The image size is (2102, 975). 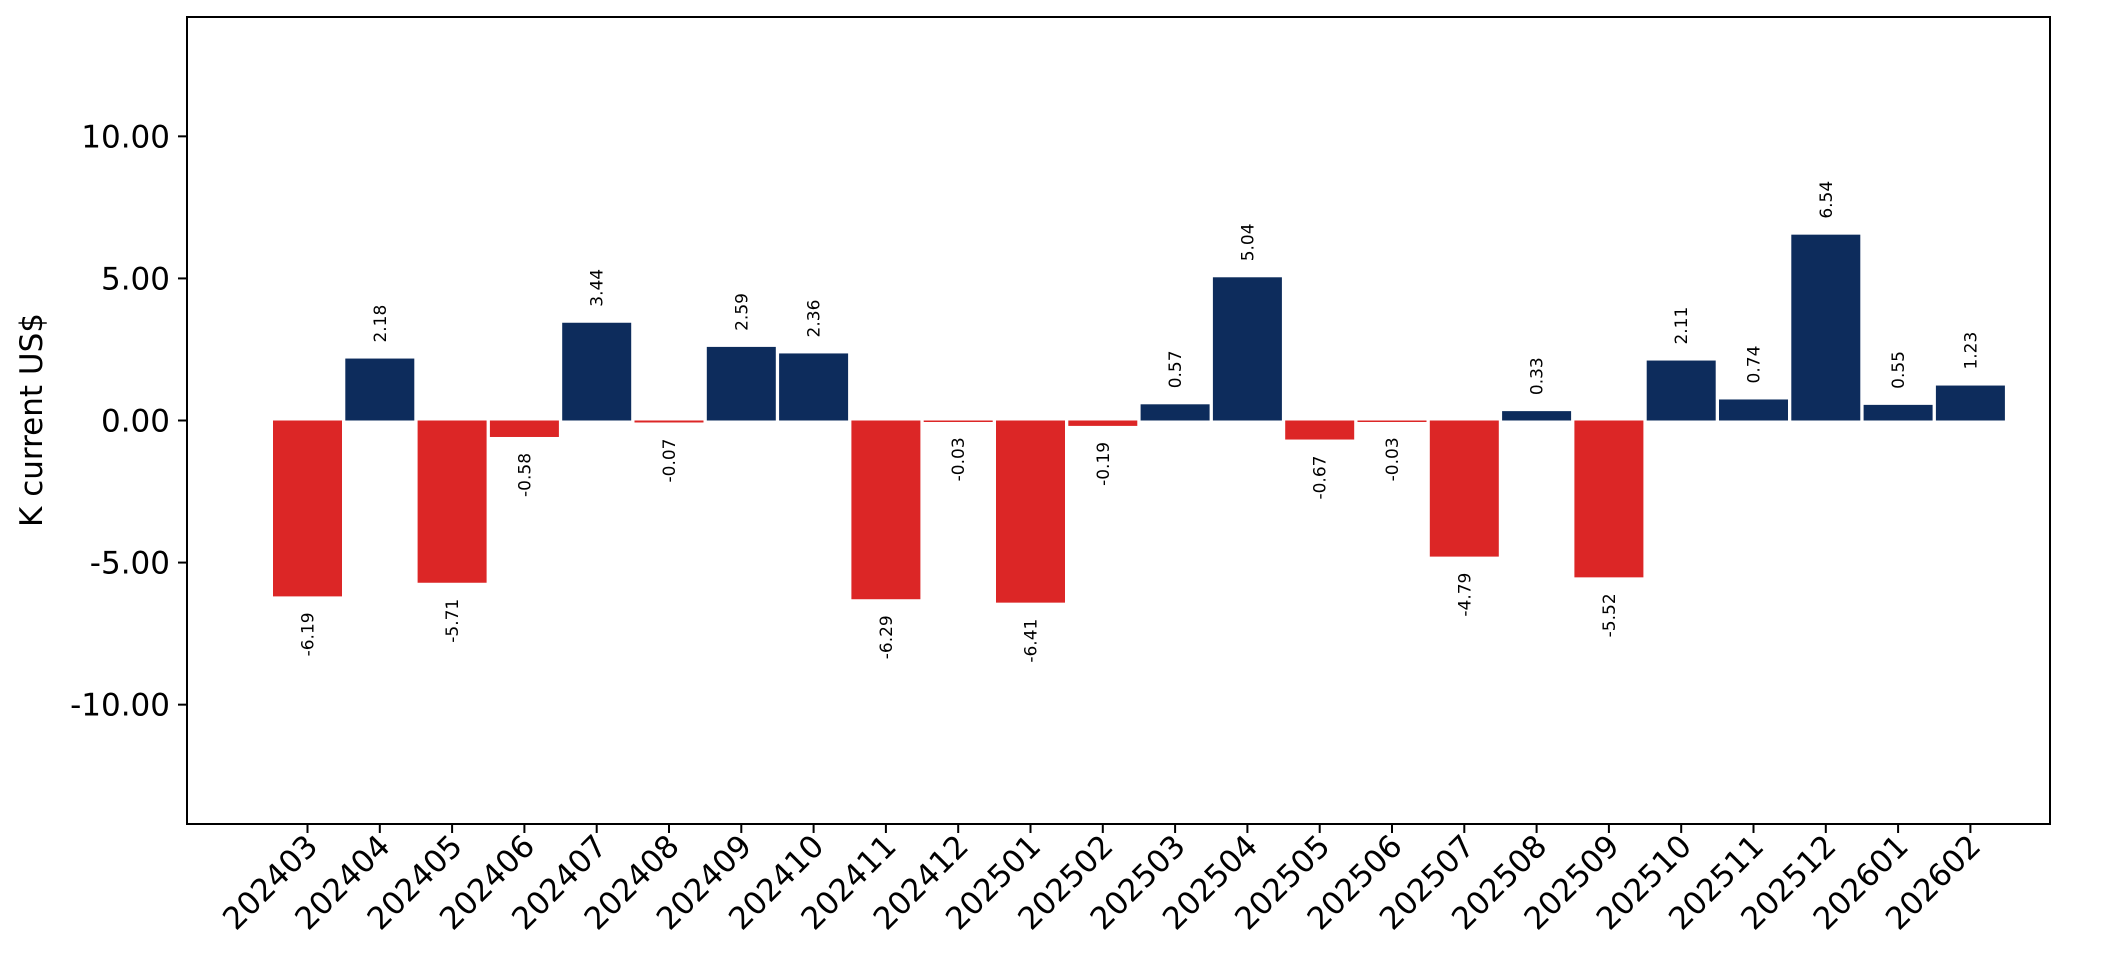 I want to click on y-tick-label: -5.00, so click(x=130, y=564).